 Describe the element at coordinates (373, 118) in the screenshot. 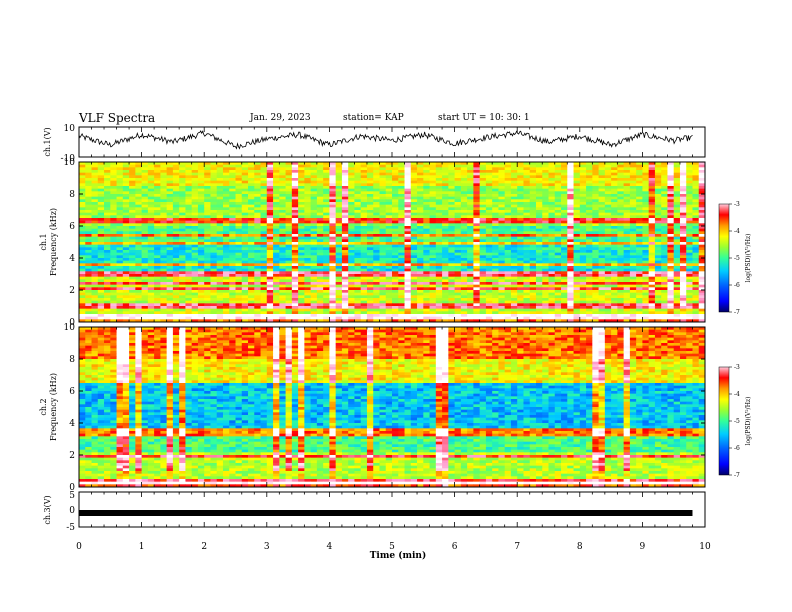

I see `station-label: station= KAP` at that location.